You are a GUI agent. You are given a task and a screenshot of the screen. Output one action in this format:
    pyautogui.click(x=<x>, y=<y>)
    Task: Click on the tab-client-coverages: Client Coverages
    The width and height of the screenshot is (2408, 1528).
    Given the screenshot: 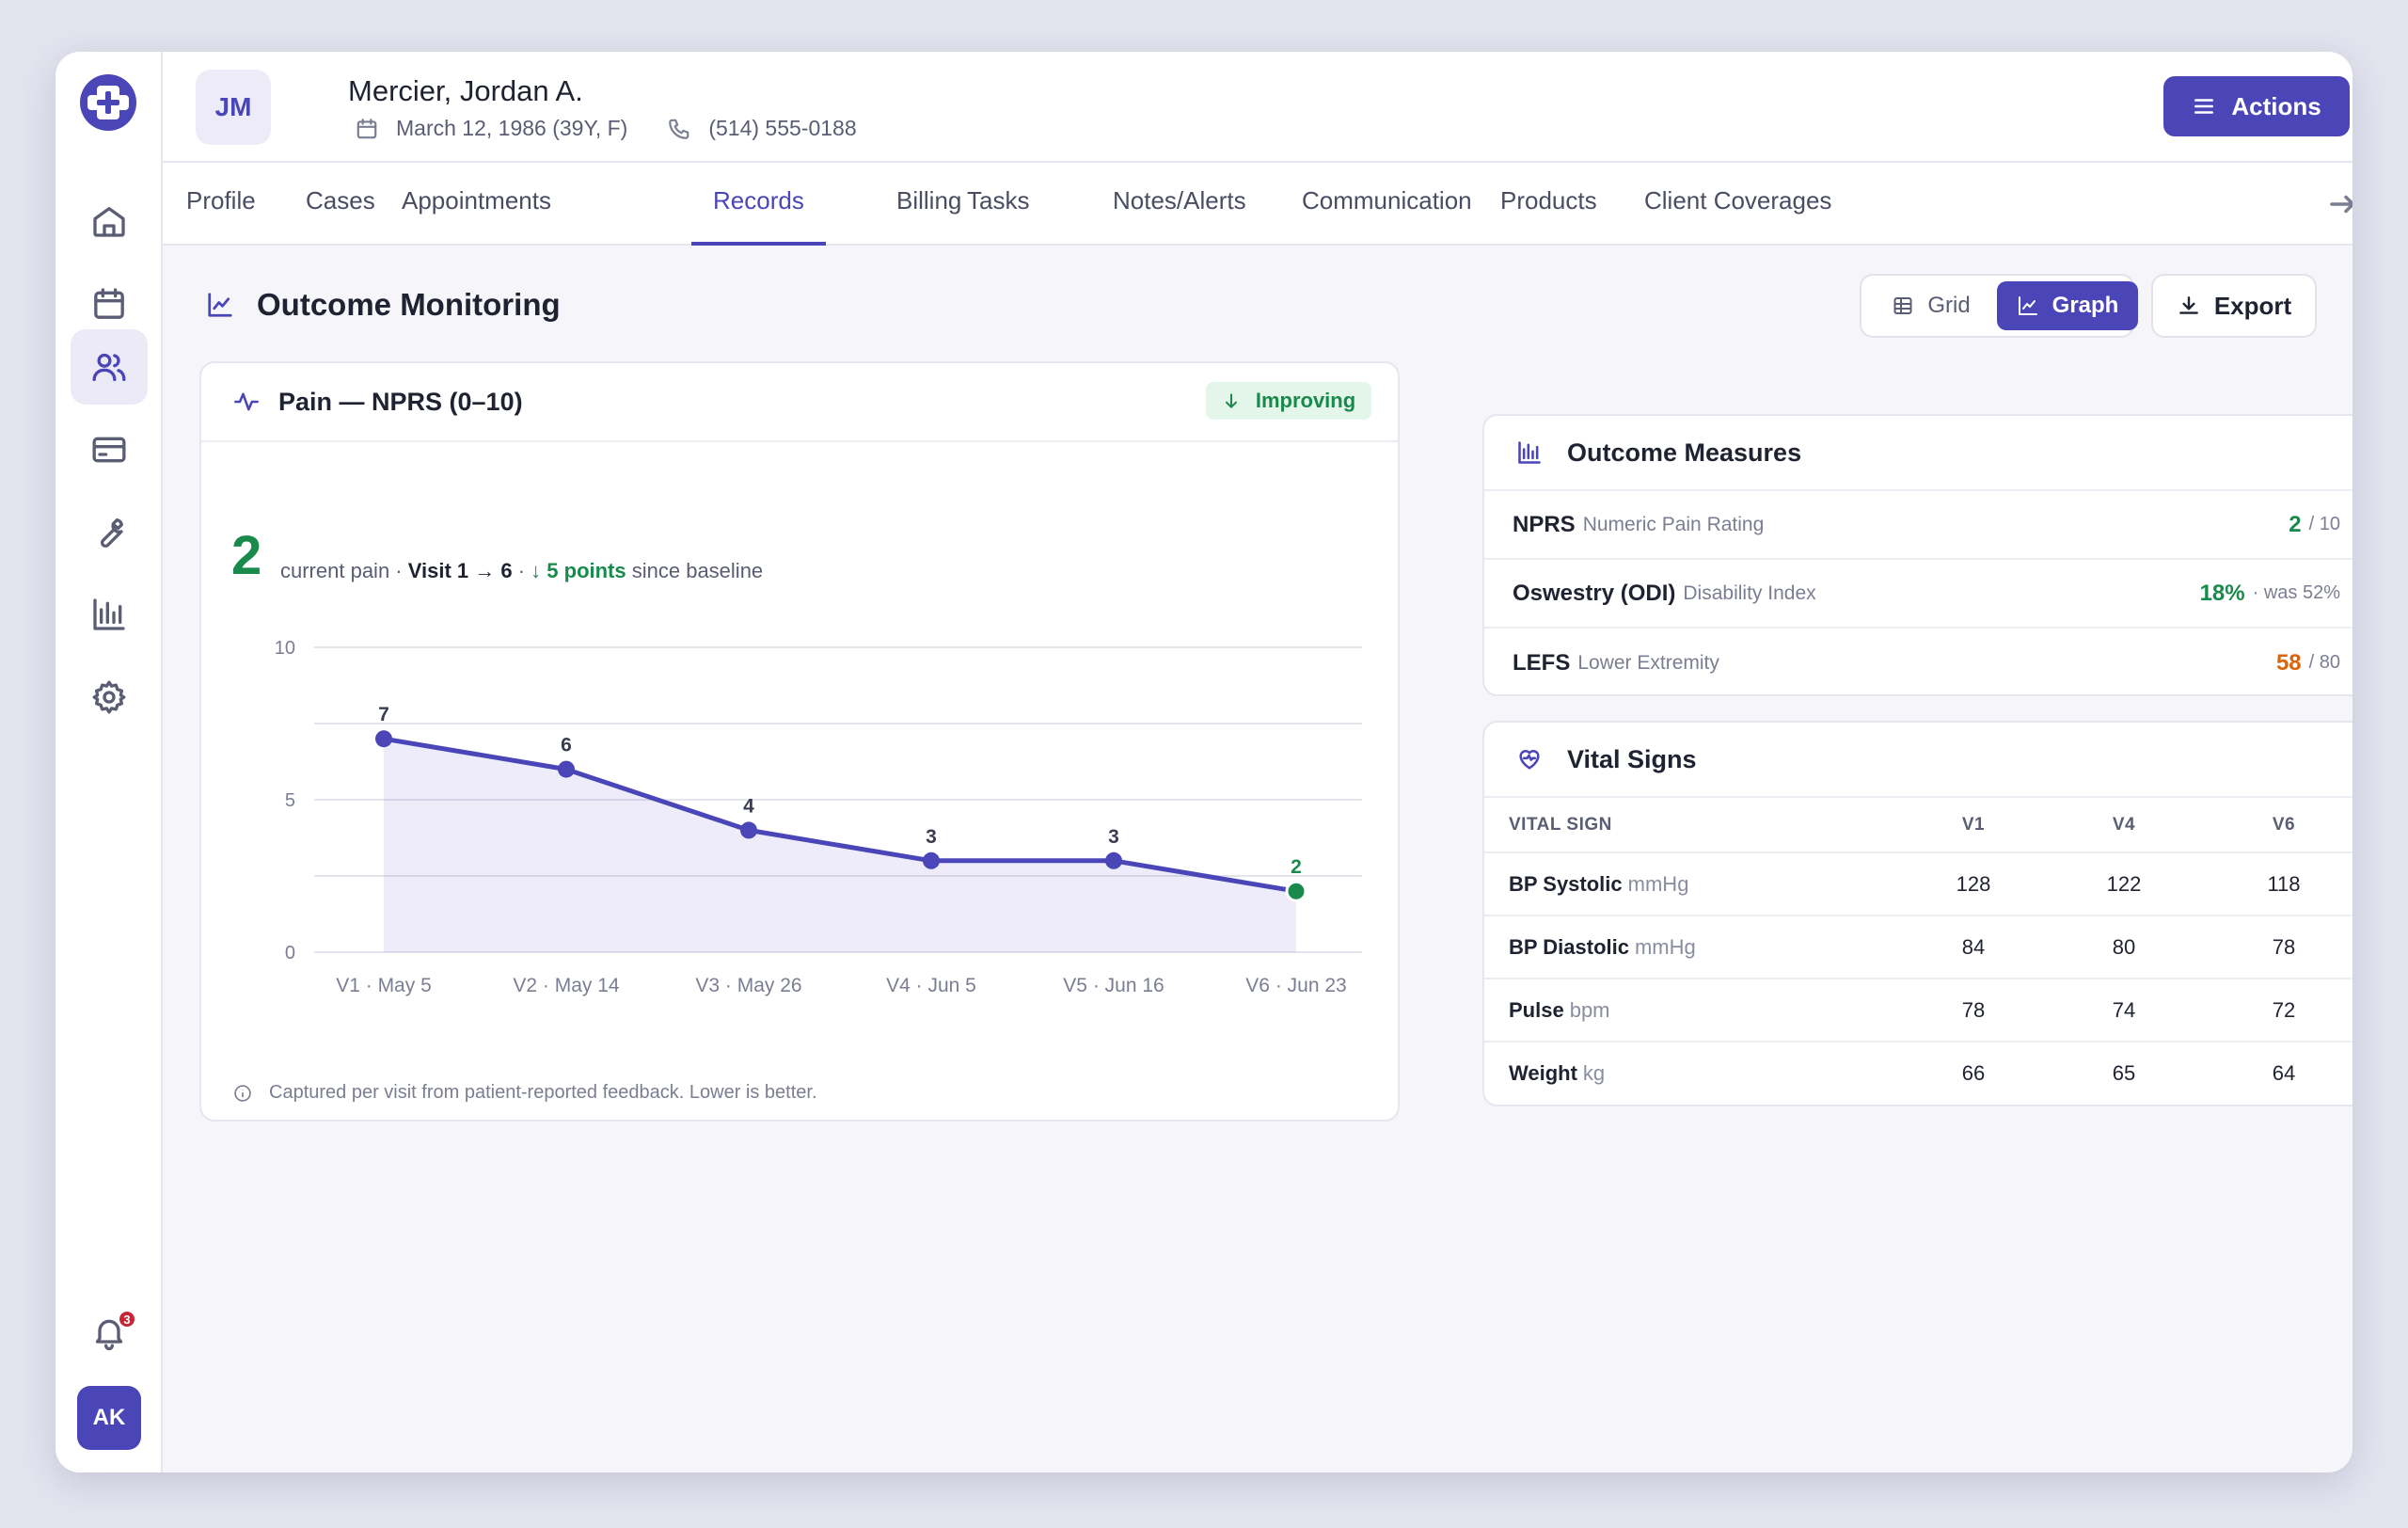 What is the action you would take?
    pyautogui.click(x=1738, y=200)
    